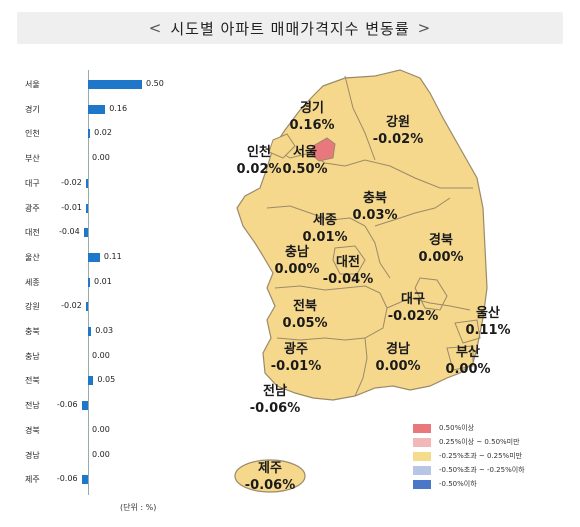 This screenshot has width=580, height=527. What do you see at coordinates (424, 28) in the screenshot?
I see `chevron-right-icon: >` at bounding box center [424, 28].